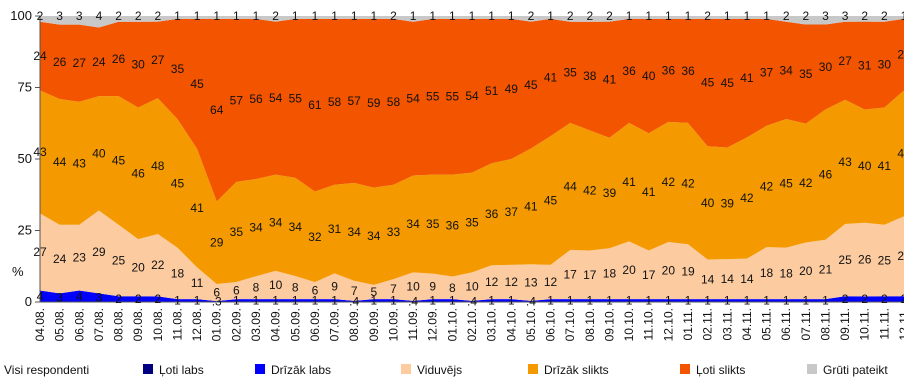 Image resolution: width=904 pixels, height=383 pixels. What do you see at coordinates (649, 76) in the screenshot?
I see `value-label-4-31: 40` at bounding box center [649, 76].